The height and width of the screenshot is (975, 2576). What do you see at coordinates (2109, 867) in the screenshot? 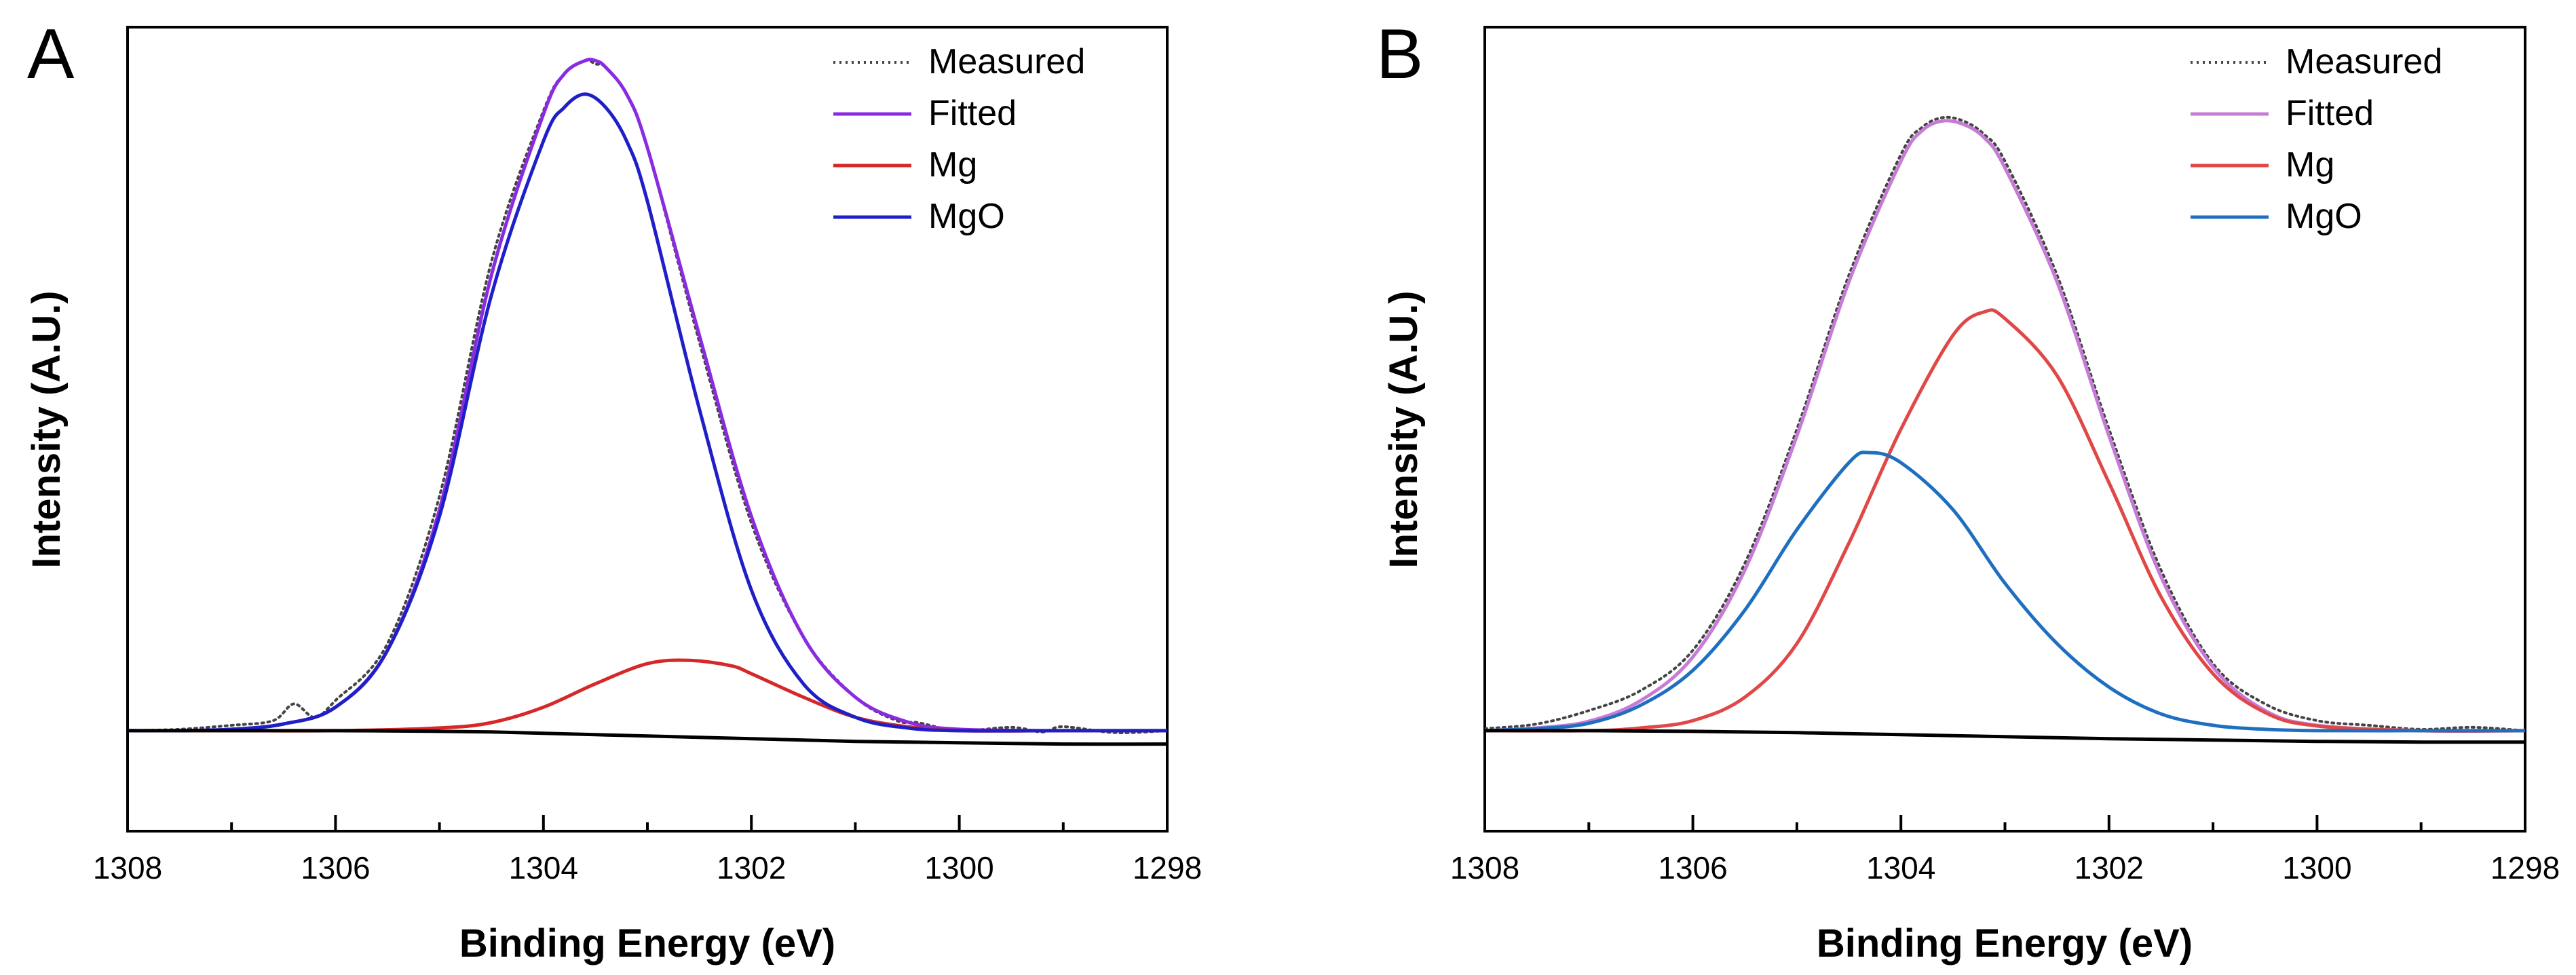
I see `panel-b-x-tick-label: 1302` at bounding box center [2109, 867].